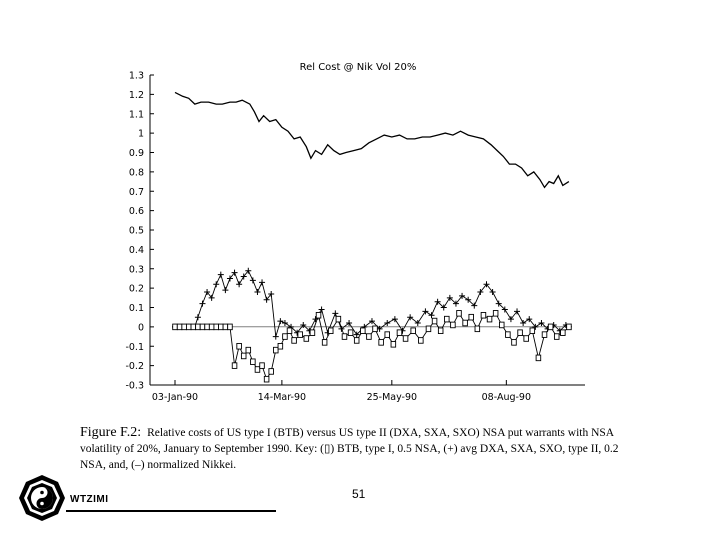 The height and width of the screenshot is (540, 720). Describe the element at coordinates (358, 67) in the screenshot. I see `chart-title: Rel Cost @ Nik Vol 20%` at that location.